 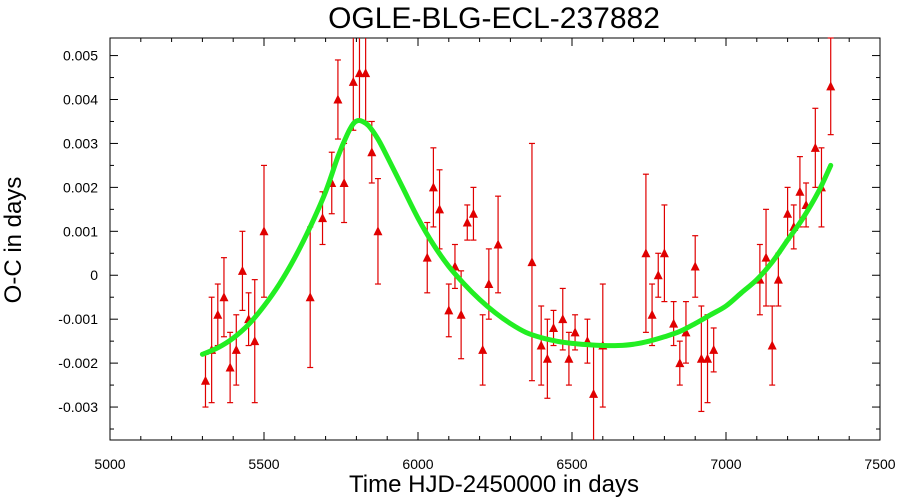 I want to click on y-axis-label: O-C in days, so click(x=13, y=240).